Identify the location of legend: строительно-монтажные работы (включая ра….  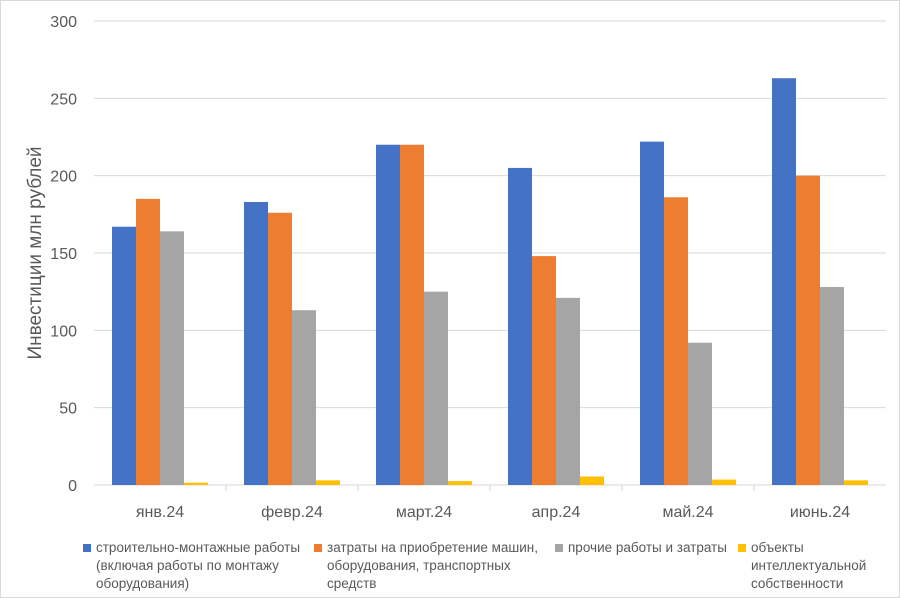
(450, 568).